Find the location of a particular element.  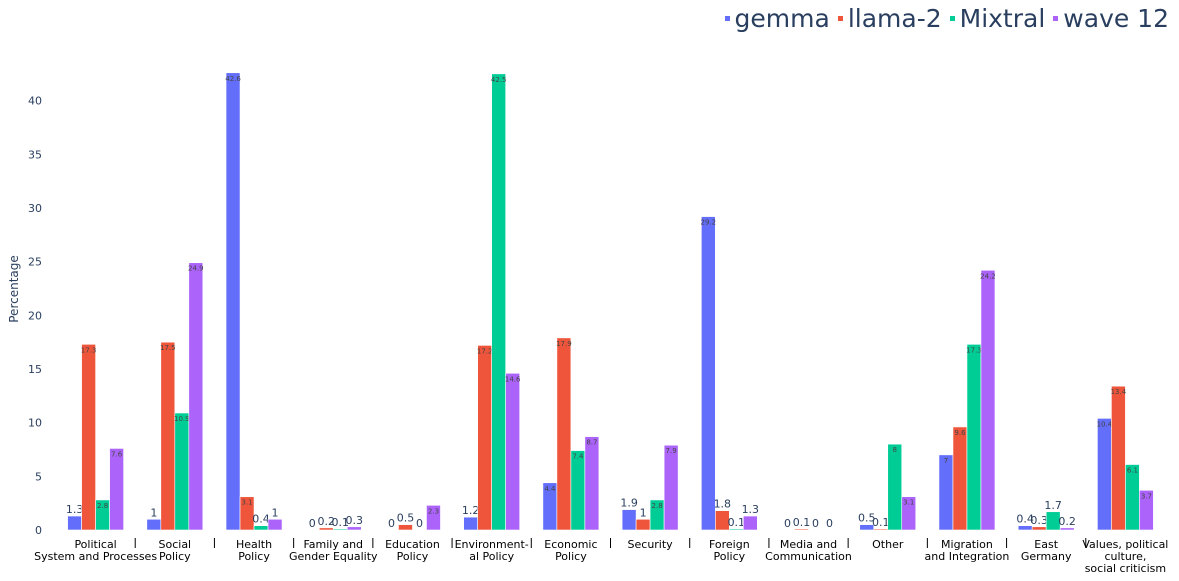

x-category-label: Communication is located at coordinates (808, 556).